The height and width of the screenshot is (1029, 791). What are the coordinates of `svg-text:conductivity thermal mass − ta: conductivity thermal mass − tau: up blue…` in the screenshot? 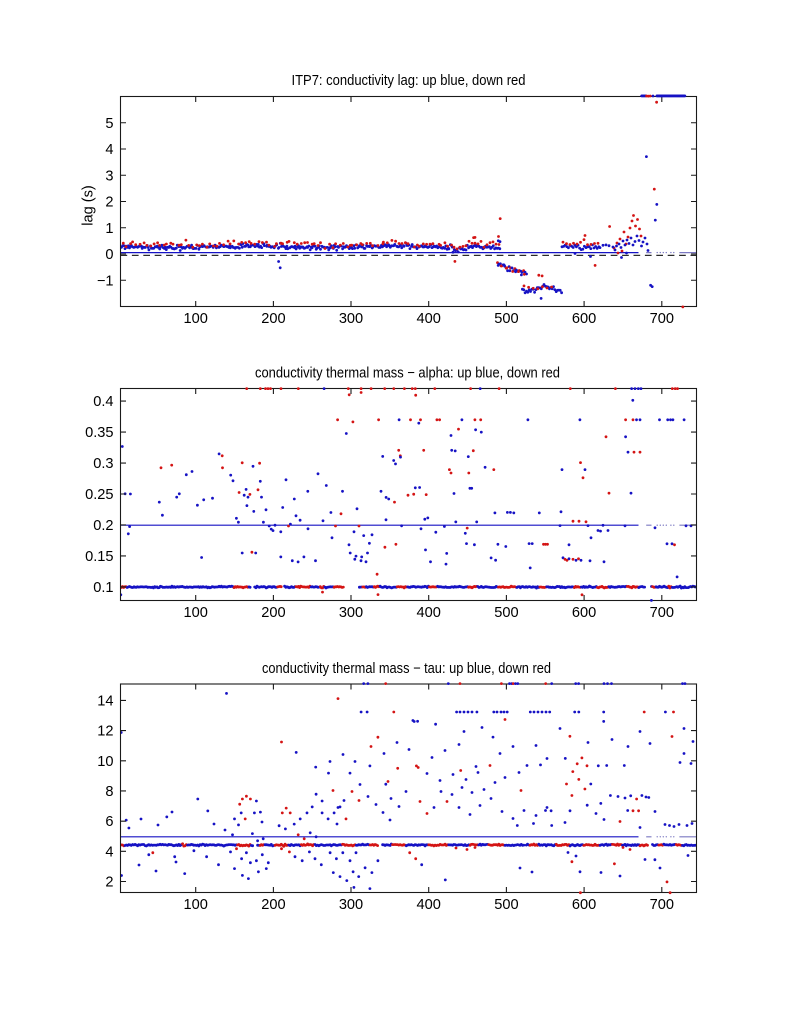 It's located at (406, 669).